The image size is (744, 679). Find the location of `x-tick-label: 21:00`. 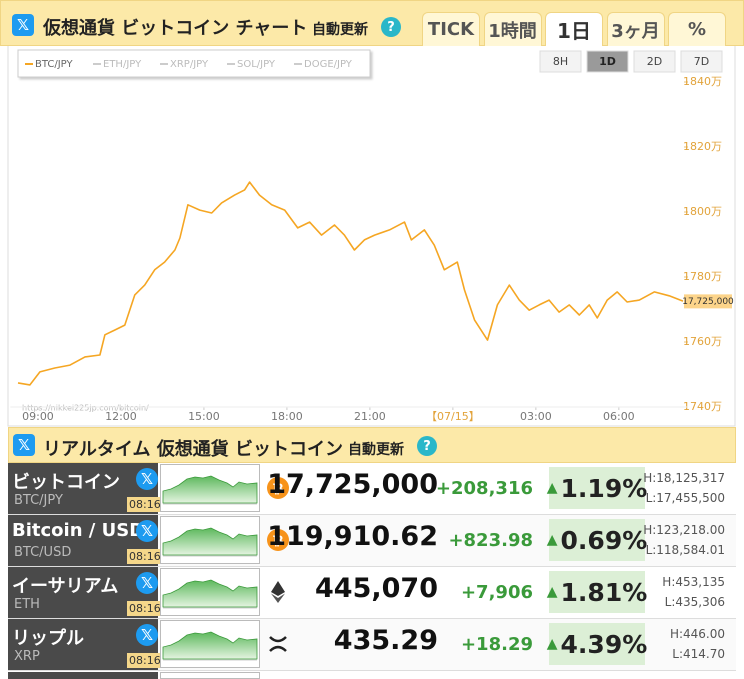

x-tick-label: 21:00 is located at coordinates (370, 416).